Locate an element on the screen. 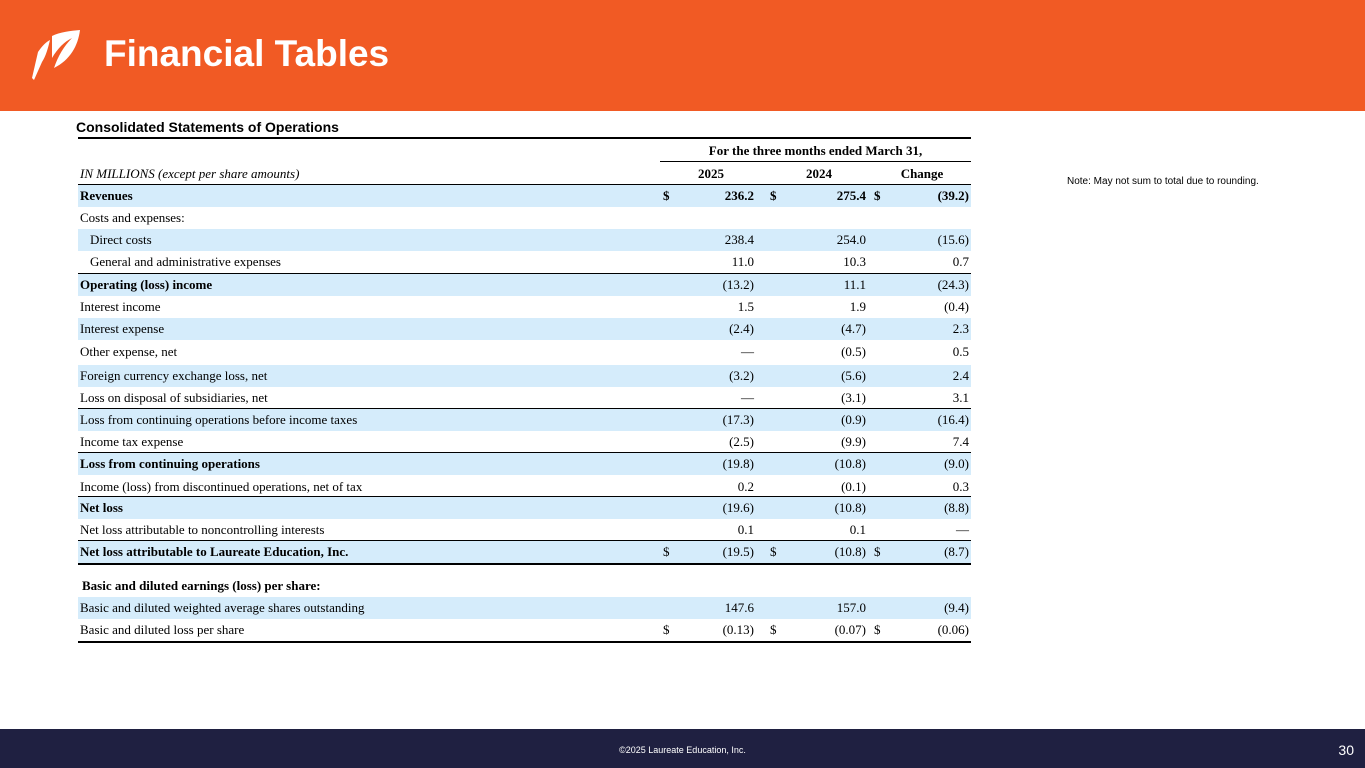  value-change: 0.5 is located at coordinates (960, 351).